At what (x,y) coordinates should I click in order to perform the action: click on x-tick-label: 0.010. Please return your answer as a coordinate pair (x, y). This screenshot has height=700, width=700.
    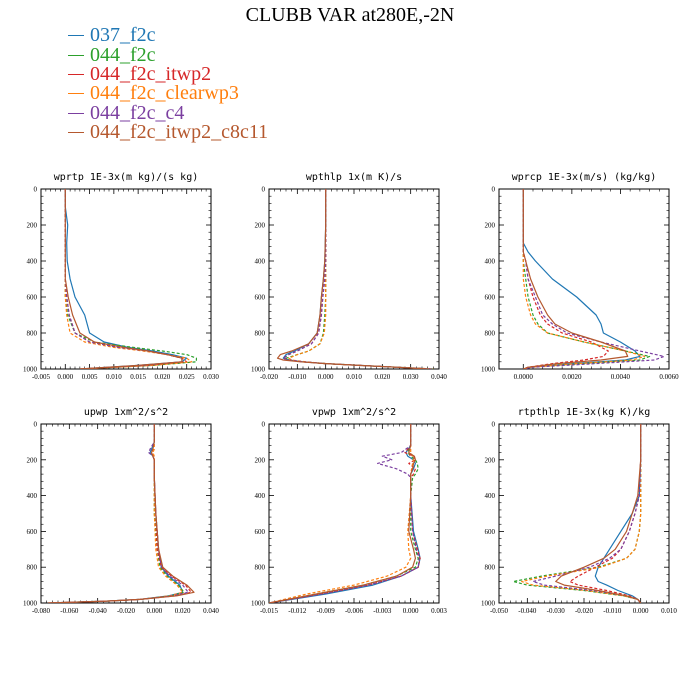
    Looking at the image, I should click on (114, 377).